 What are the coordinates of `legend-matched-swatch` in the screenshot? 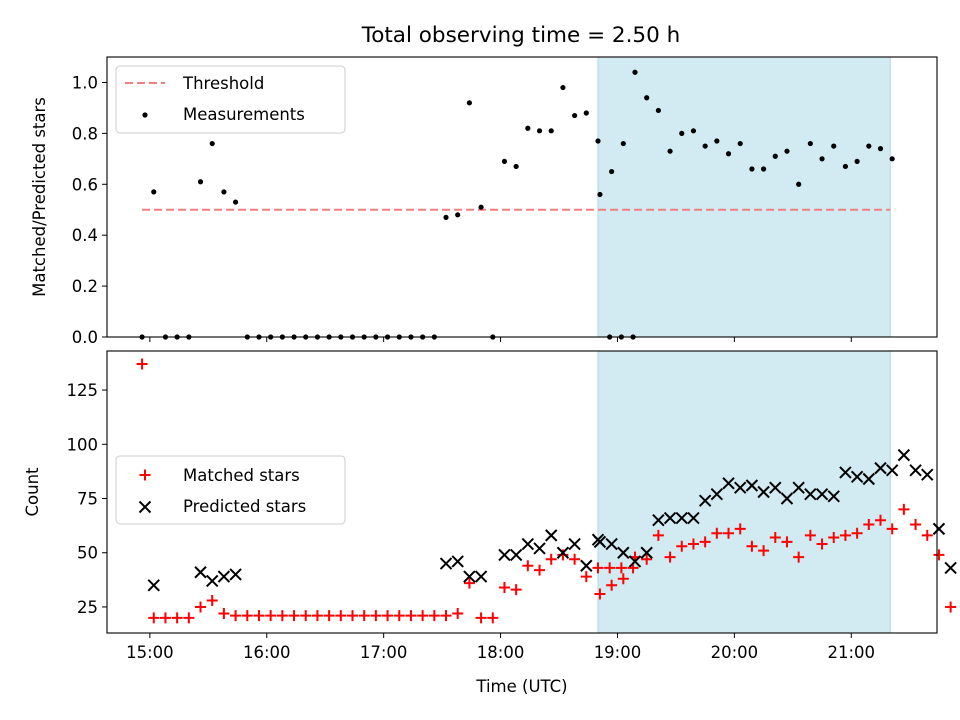 It's located at (145, 475).